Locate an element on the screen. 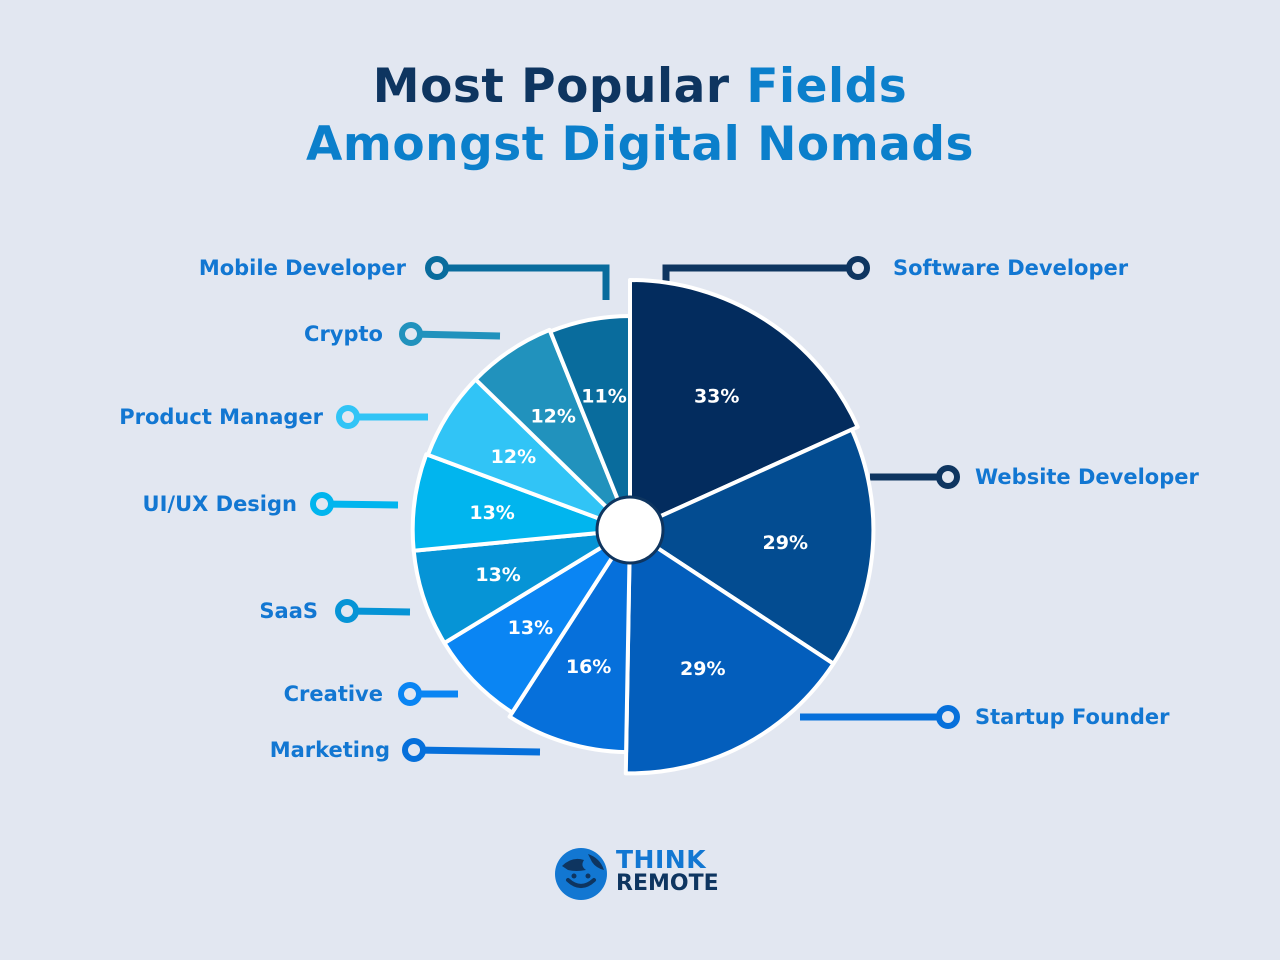  value-labels: 33% 29% 29% 16% 13% 13% 13% 12% 12% 11% is located at coordinates (638, 533).